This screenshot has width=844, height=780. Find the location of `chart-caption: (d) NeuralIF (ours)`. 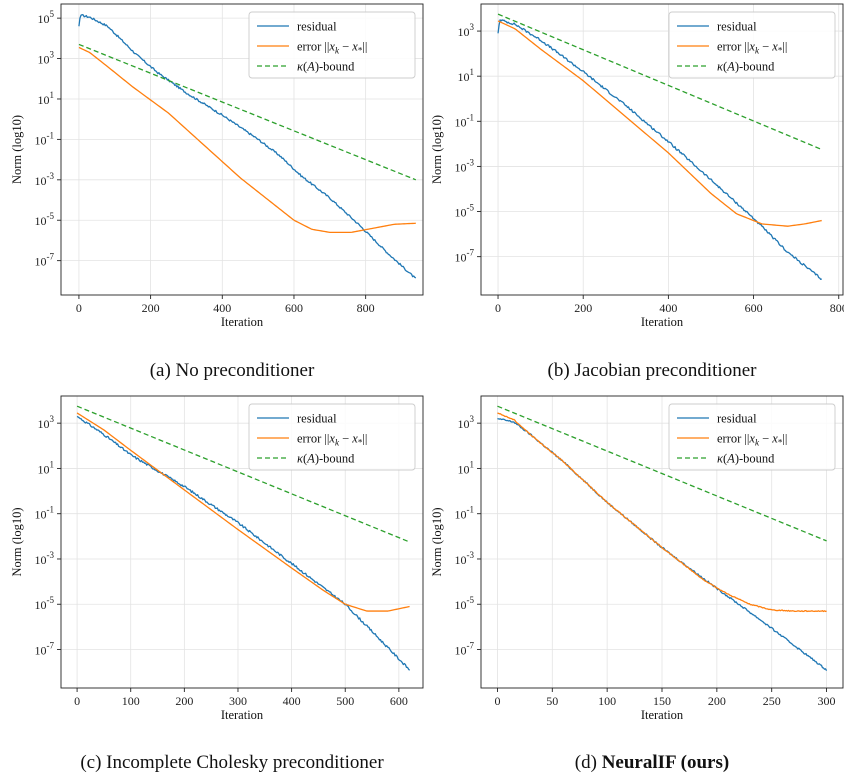

chart-caption: (d) NeuralIF (ours) is located at coordinates (652, 762).